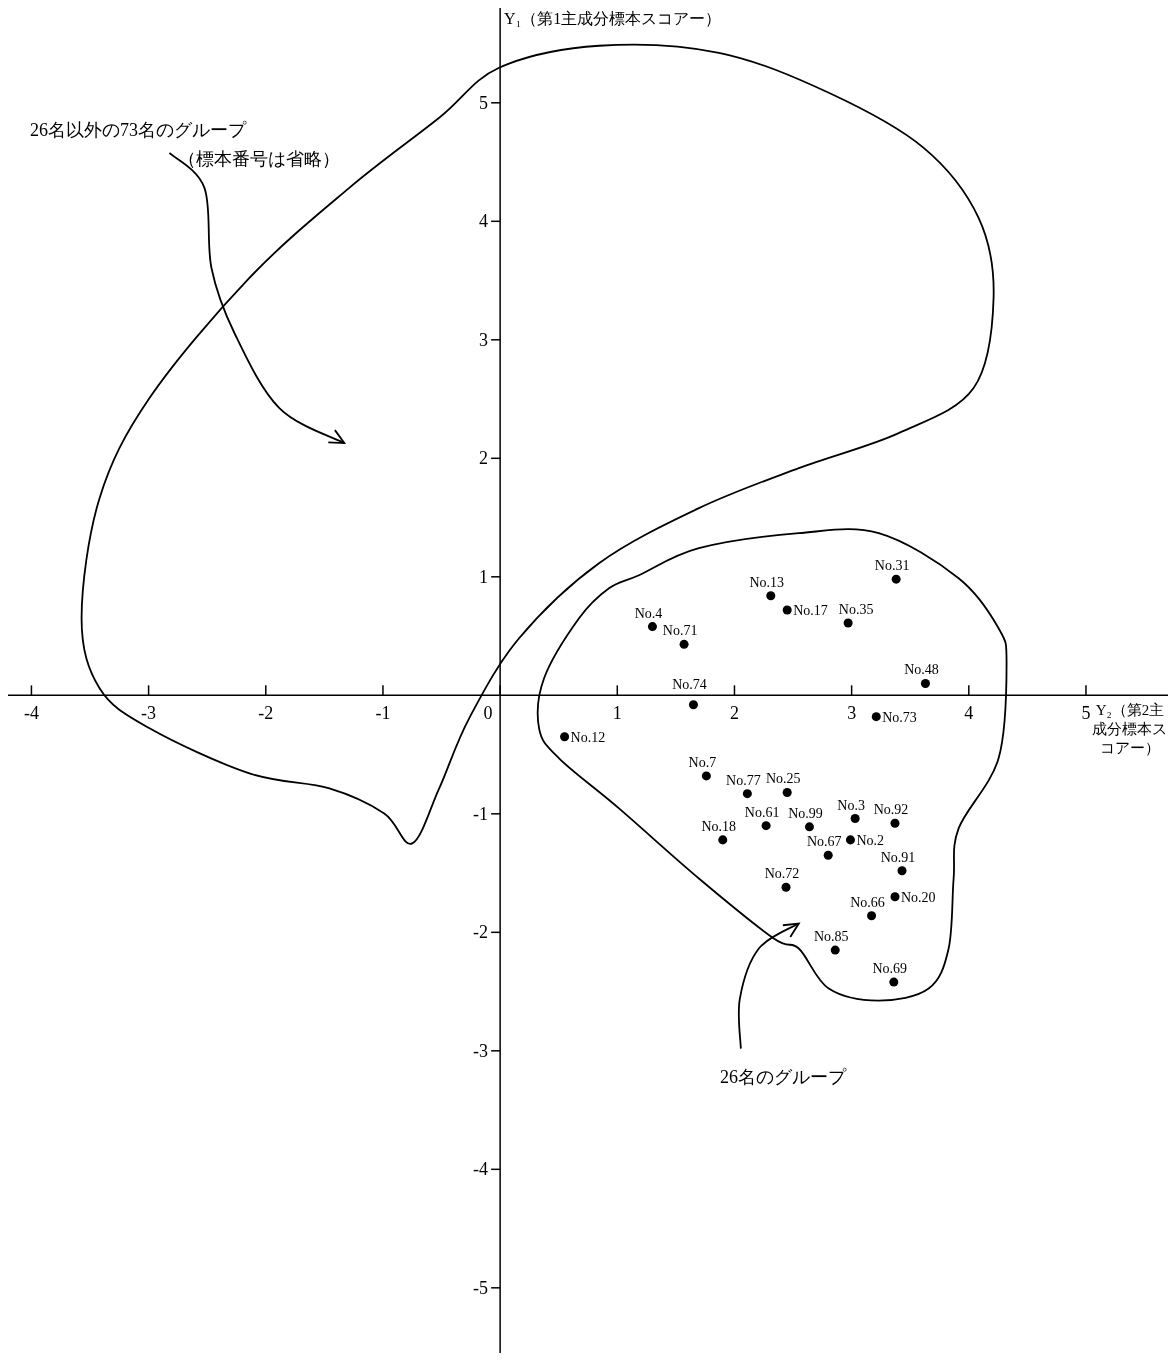 This screenshot has width=1175, height=1361. Describe the element at coordinates (783, 1077) in the screenshot. I see `annotation: 26名のグループ` at that location.